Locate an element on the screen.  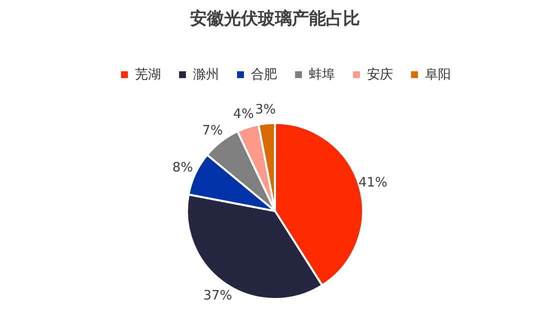
data-label: 7% is located at coordinates (212, 130).